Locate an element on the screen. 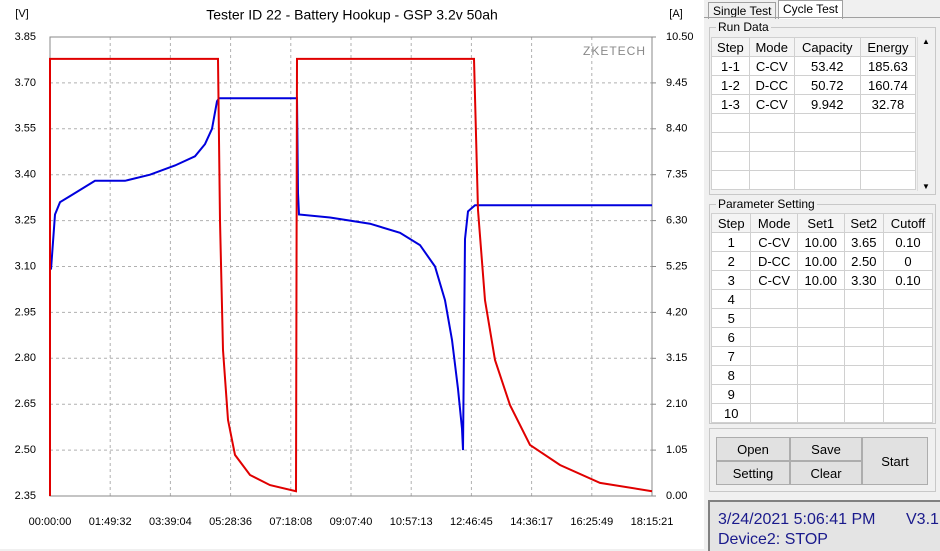  y2-tick-label: 1.05 is located at coordinates (676, 450).